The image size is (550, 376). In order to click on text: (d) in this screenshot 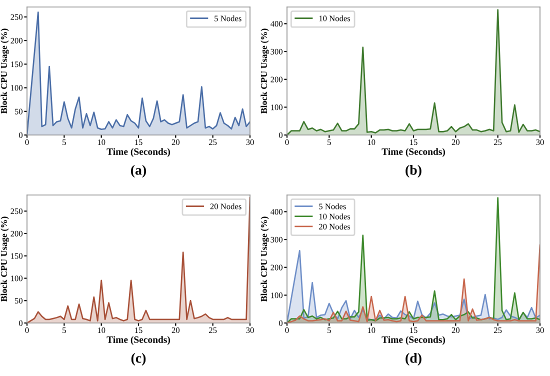, I will do `click(414, 359)`.